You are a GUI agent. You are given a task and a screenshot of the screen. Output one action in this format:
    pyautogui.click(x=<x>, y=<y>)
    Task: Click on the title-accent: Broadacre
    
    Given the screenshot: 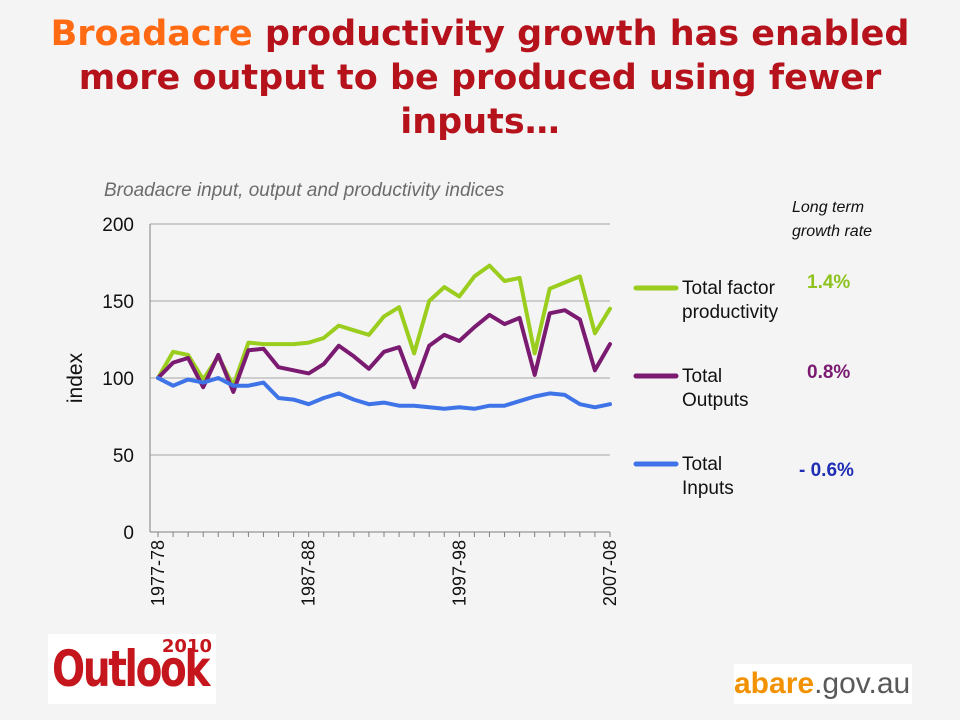 What is the action you would take?
    pyautogui.click(x=151, y=34)
    